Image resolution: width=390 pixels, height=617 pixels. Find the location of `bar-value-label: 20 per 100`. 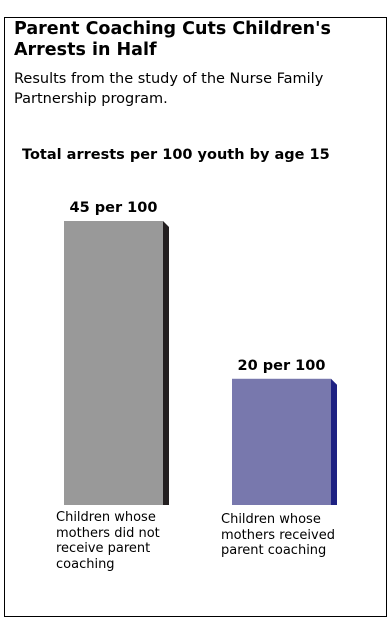

bar-value-label: 20 per 100 is located at coordinates (282, 366).